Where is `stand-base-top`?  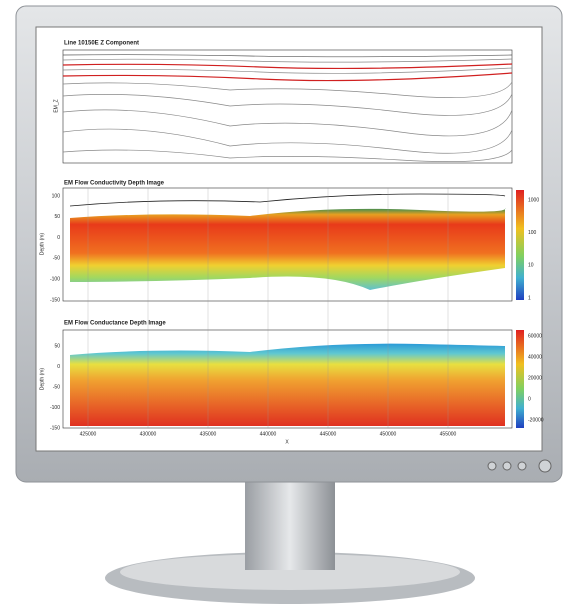
stand-base-top is located at coordinates (290, 572).